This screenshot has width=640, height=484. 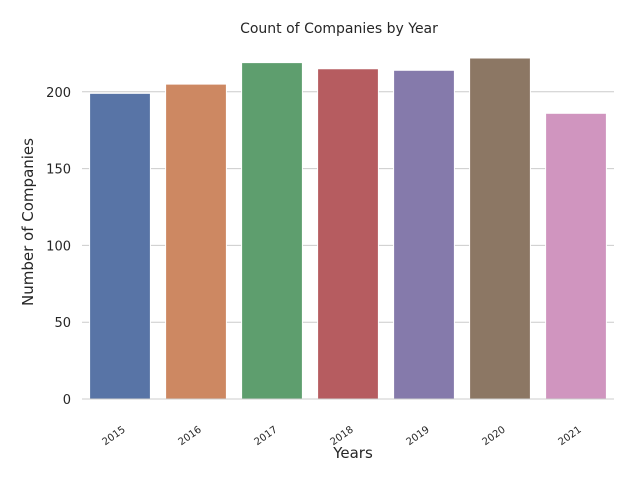 What do you see at coordinates (28, 222) in the screenshot?
I see `y-axis-label: Number of Companies` at bounding box center [28, 222].